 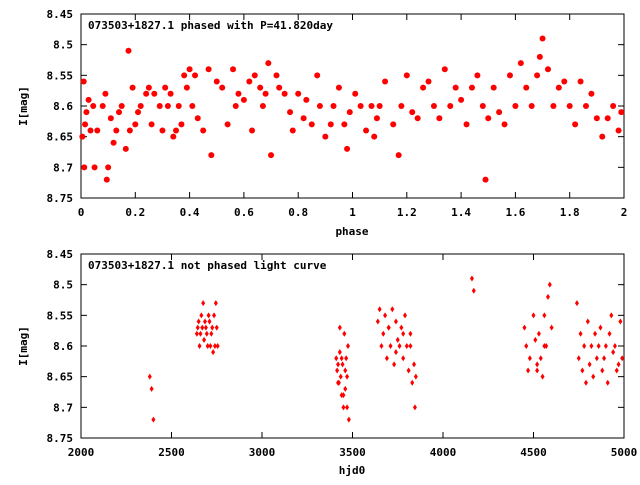 I want to click on chart-title: 073503+1827.1 not phased light curve, so click(x=207, y=265).